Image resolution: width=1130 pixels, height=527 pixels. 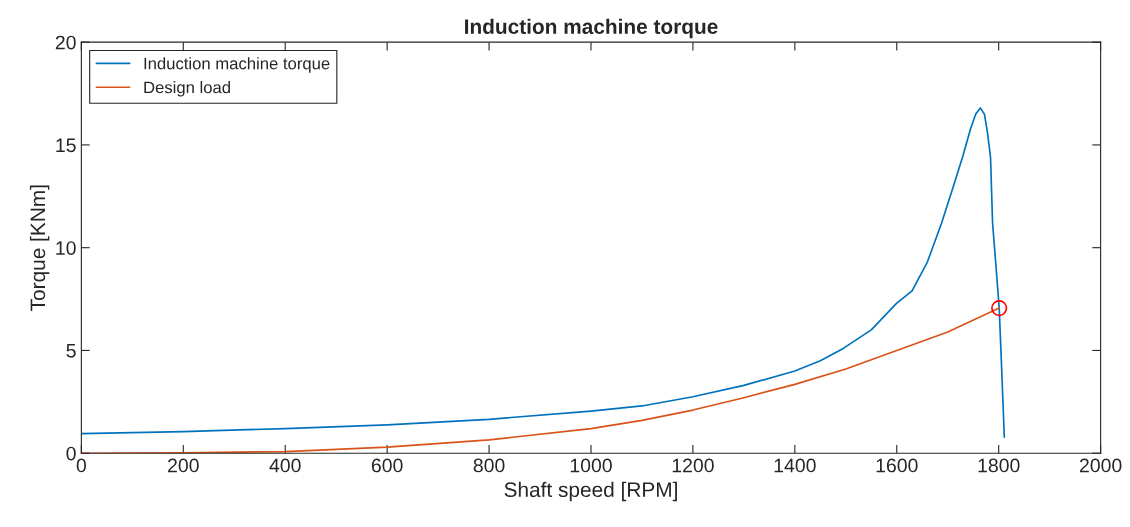 What do you see at coordinates (66, 145) in the screenshot?
I see `y-tick-label: 15` at bounding box center [66, 145].